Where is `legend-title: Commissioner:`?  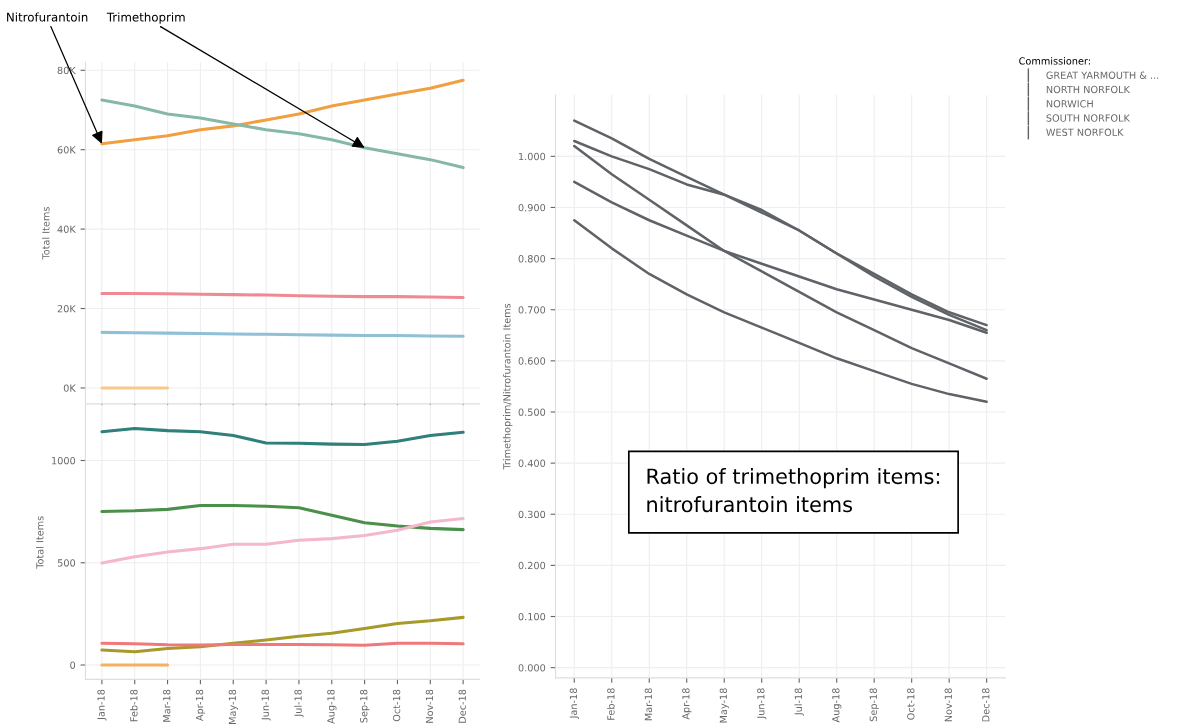 legend-title: Commissioner: is located at coordinates (1054, 61).